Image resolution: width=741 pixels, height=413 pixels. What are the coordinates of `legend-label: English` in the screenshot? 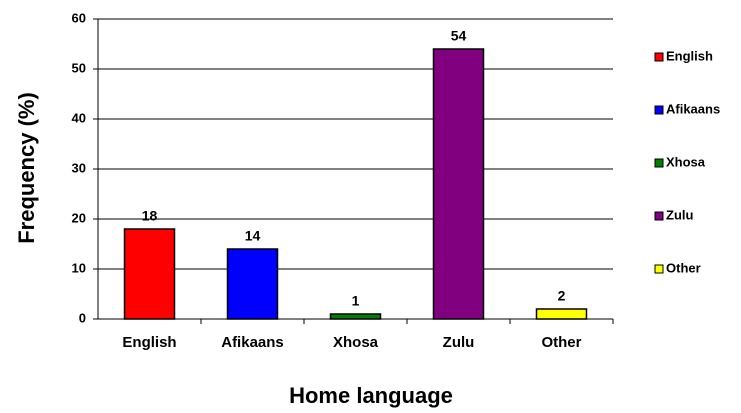 It's located at (689, 55).